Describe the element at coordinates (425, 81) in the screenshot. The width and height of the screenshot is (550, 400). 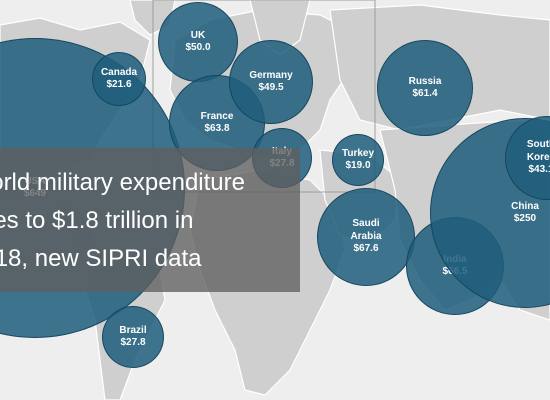
I see `country-name: Russia` at that location.